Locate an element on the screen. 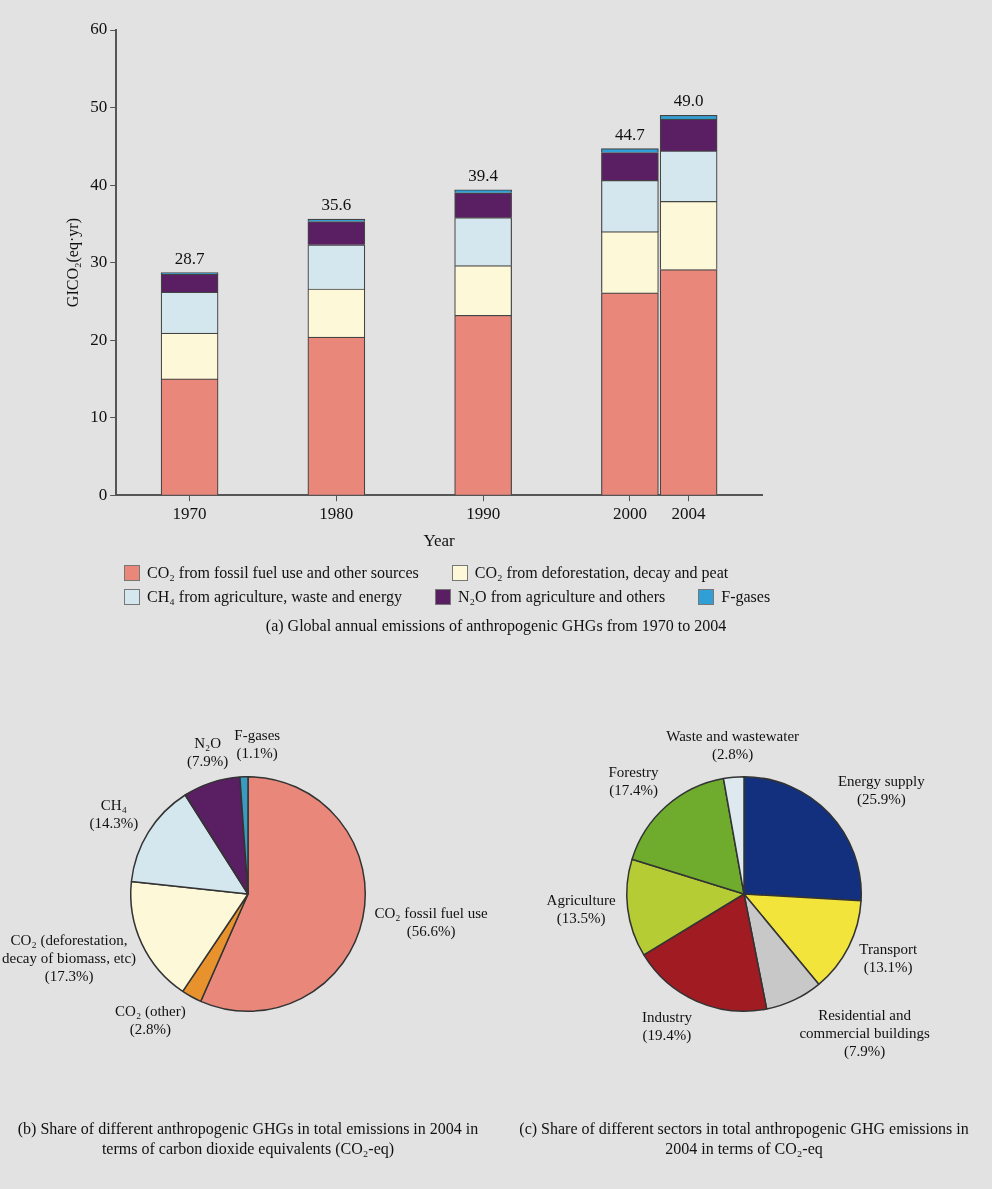 This screenshot has width=992, height=1189. slice-label: CO₂ (other) is located at coordinates (150, 1012).